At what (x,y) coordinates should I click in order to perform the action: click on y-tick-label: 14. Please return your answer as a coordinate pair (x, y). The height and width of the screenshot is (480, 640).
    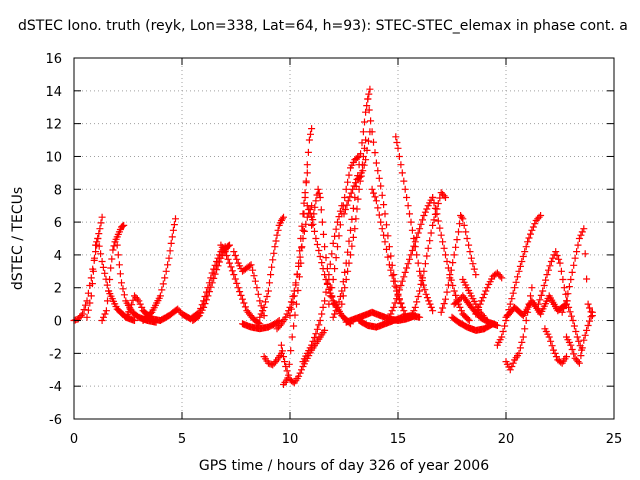
    Looking at the image, I should click on (53, 92).